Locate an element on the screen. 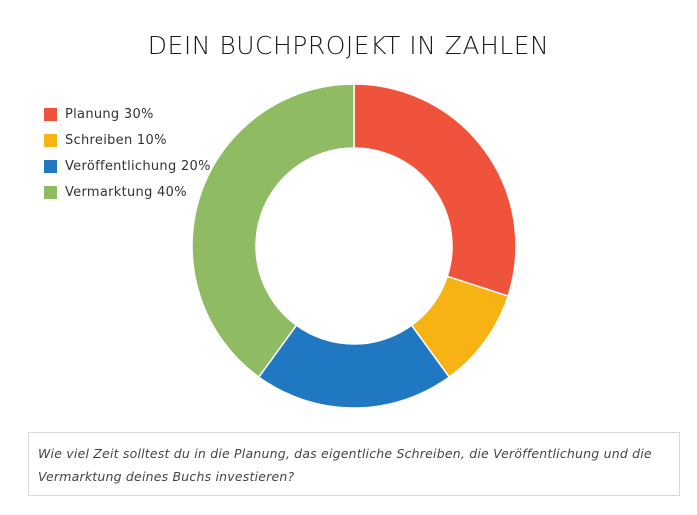 Image resolution: width=697 pixels, height=515 pixels. legend-item-veroeffentlichung: Veröffentlichung 20% is located at coordinates (127, 166).